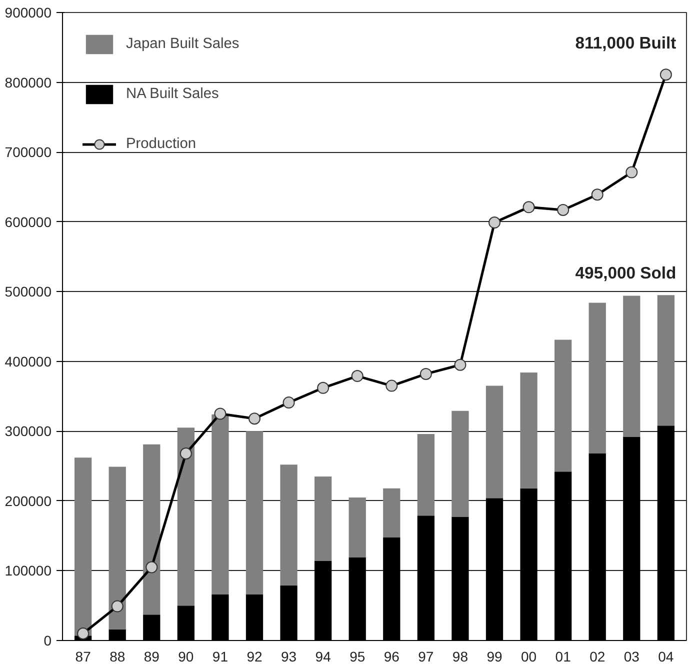 The height and width of the screenshot is (670, 694). Describe the element at coordinates (289, 656) in the screenshot. I see `x-tick-label: 93` at that location.